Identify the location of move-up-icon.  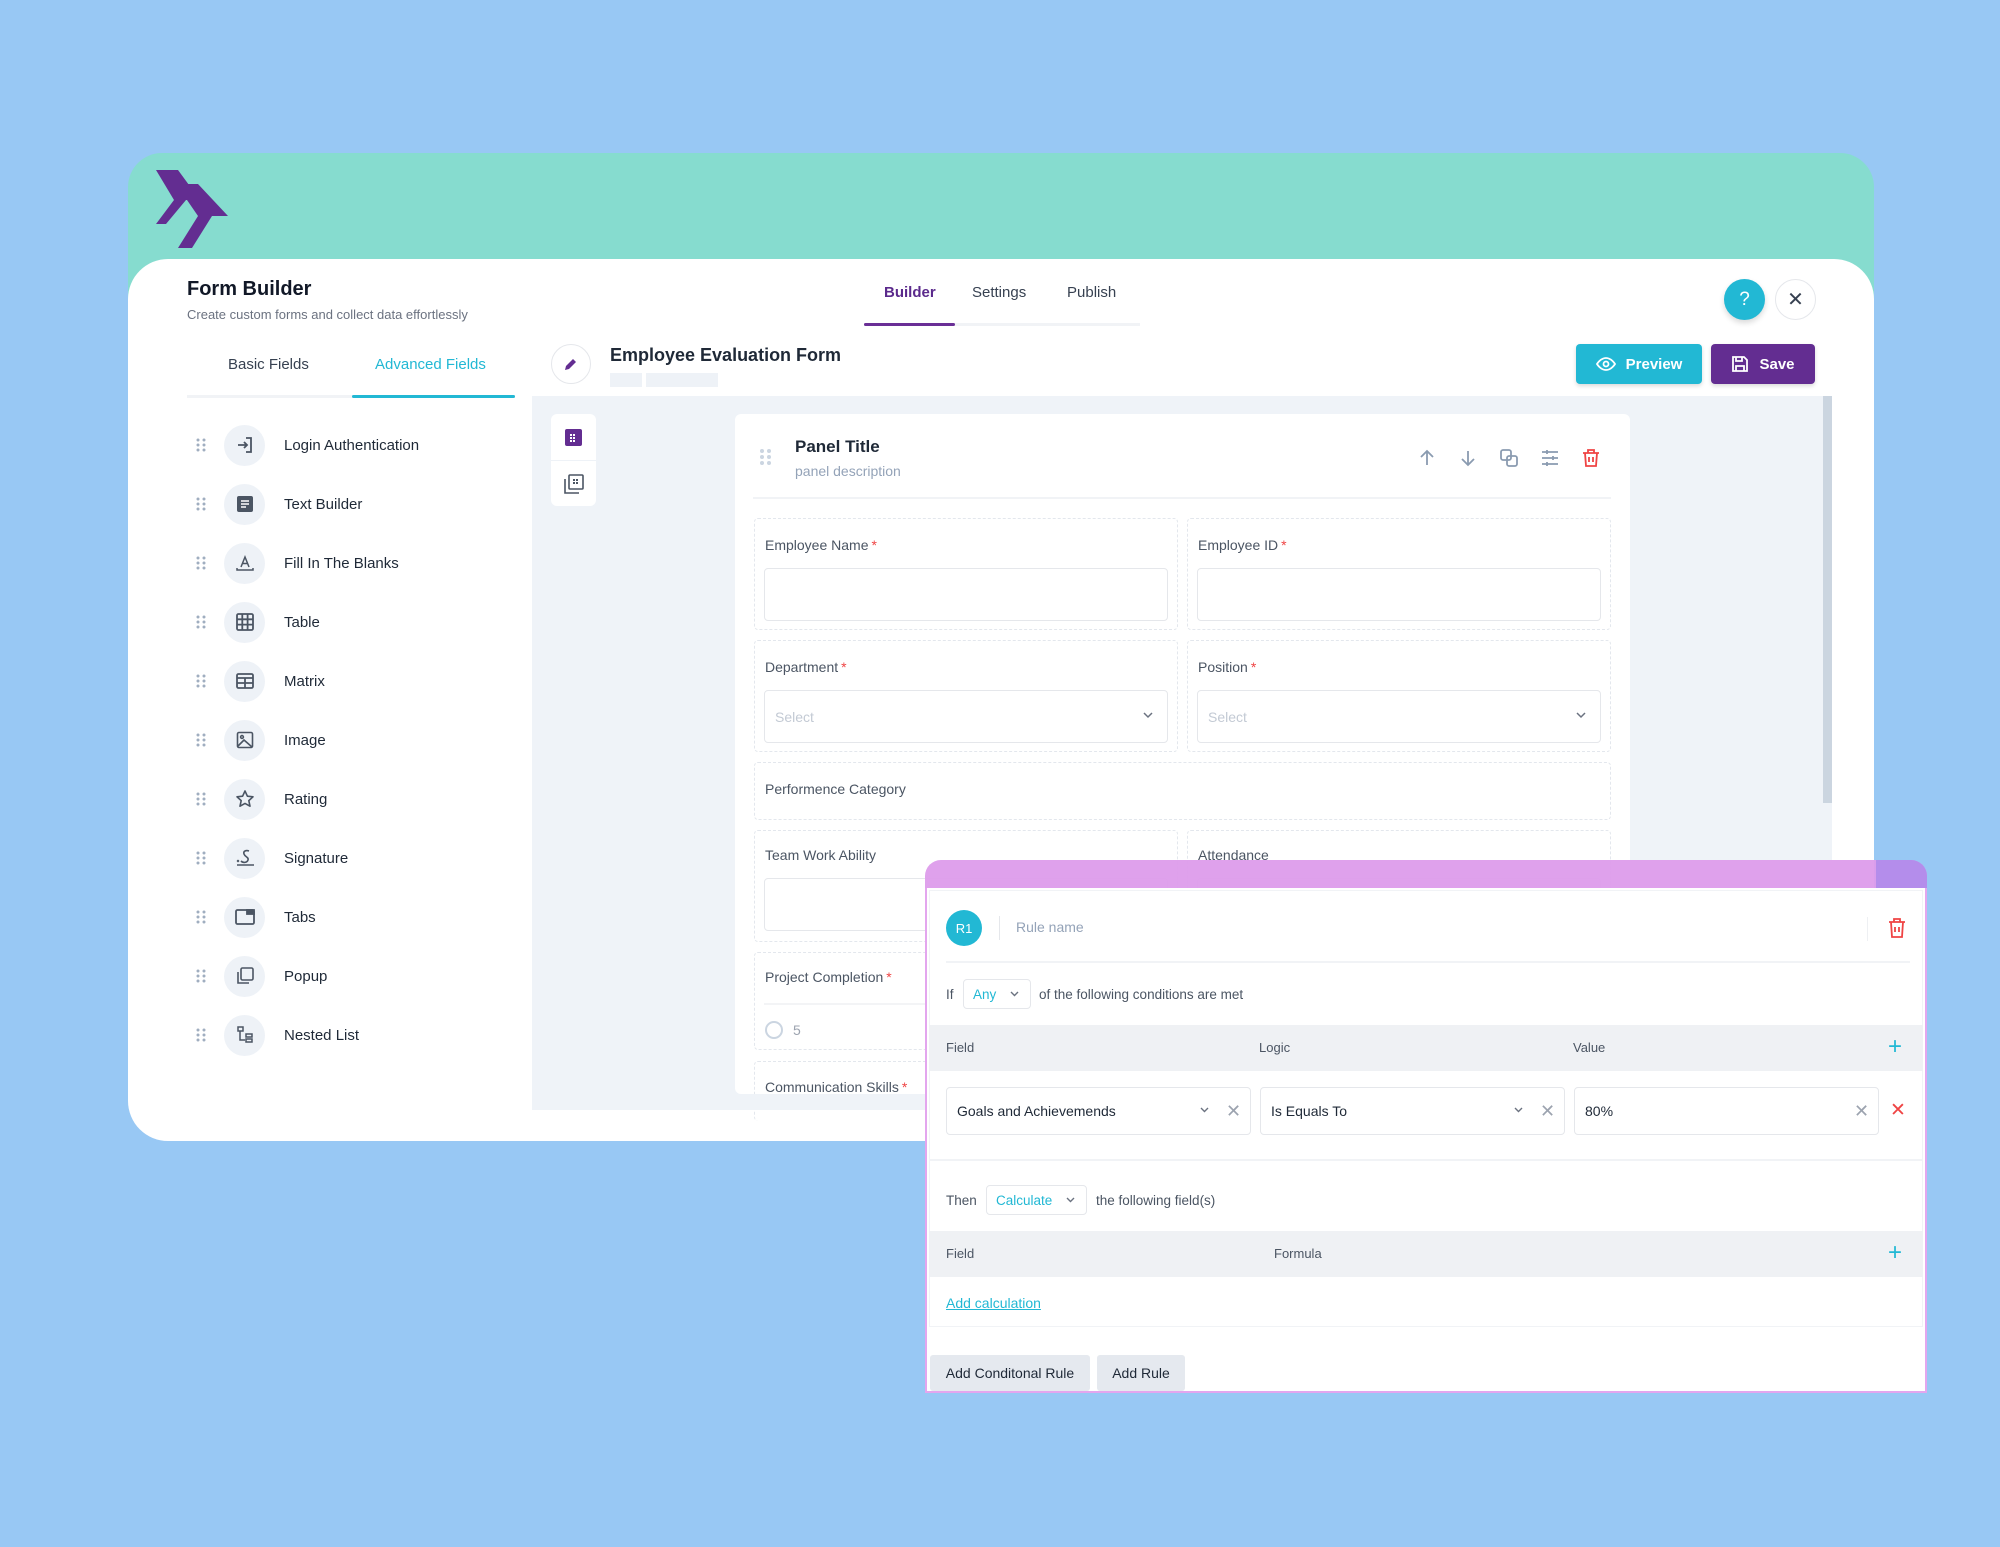
(1427, 458).